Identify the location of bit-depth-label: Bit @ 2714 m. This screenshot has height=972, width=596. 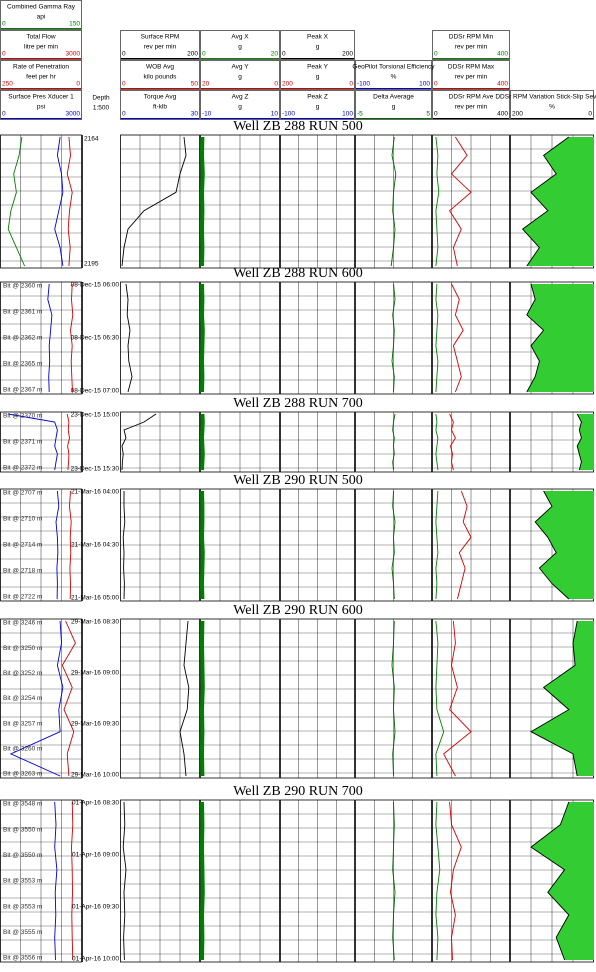
(22, 545).